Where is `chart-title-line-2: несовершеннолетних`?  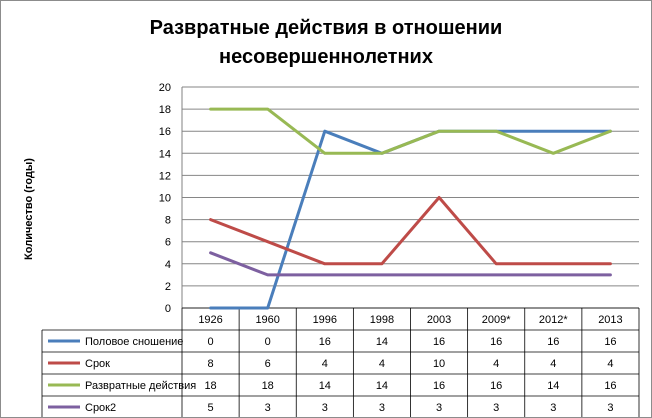 chart-title-line-2: несовершеннолетних is located at coordinates (326, 57).